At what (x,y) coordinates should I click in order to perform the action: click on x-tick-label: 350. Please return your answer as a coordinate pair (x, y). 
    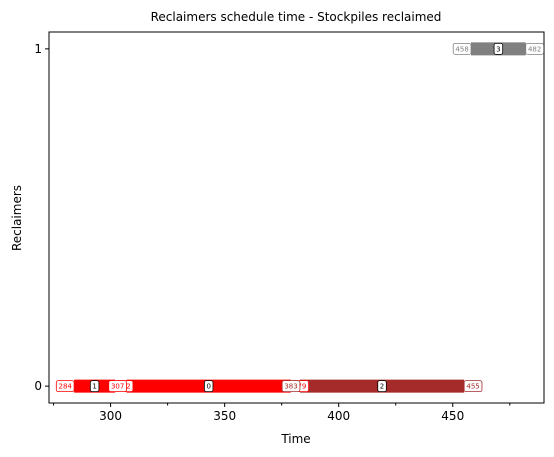
    Looking at the image, I should click on (224, 416).